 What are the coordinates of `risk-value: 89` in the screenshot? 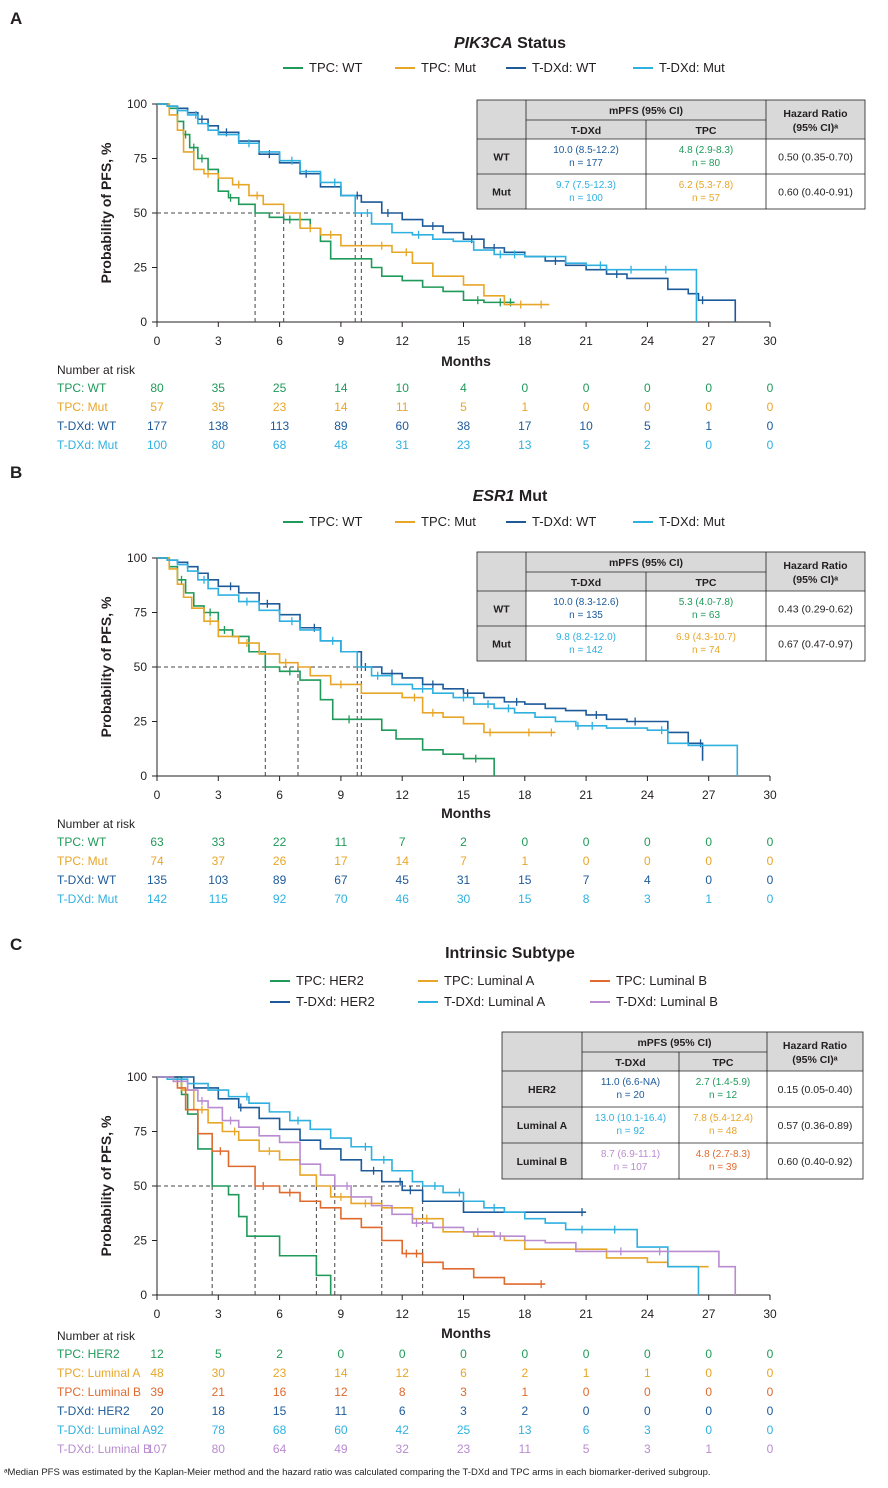 It's located at (280, 880).